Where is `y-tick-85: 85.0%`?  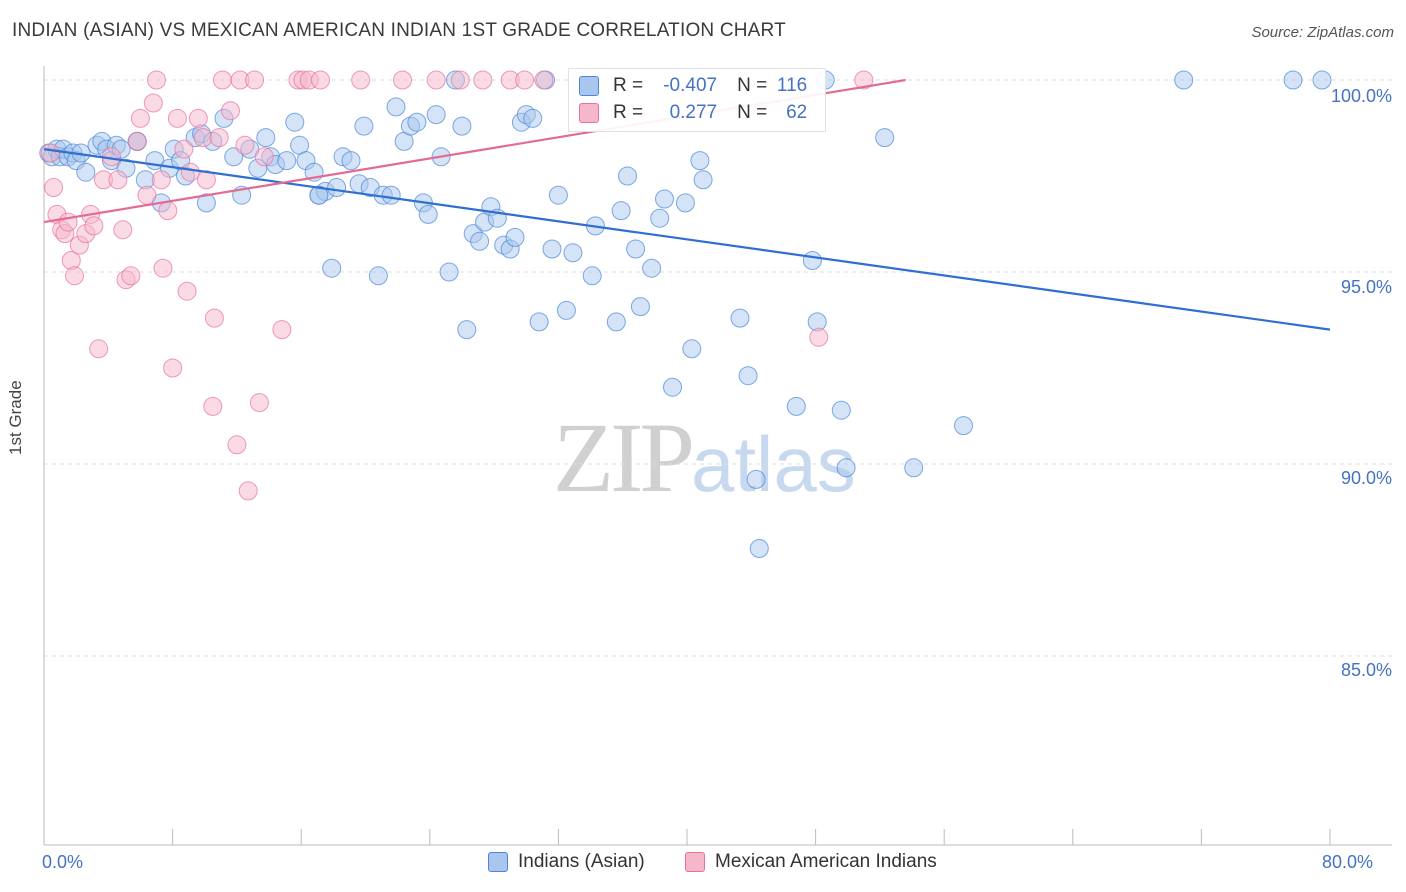
y-tick-85: 85.0% is located at coordinates (1366, 670).